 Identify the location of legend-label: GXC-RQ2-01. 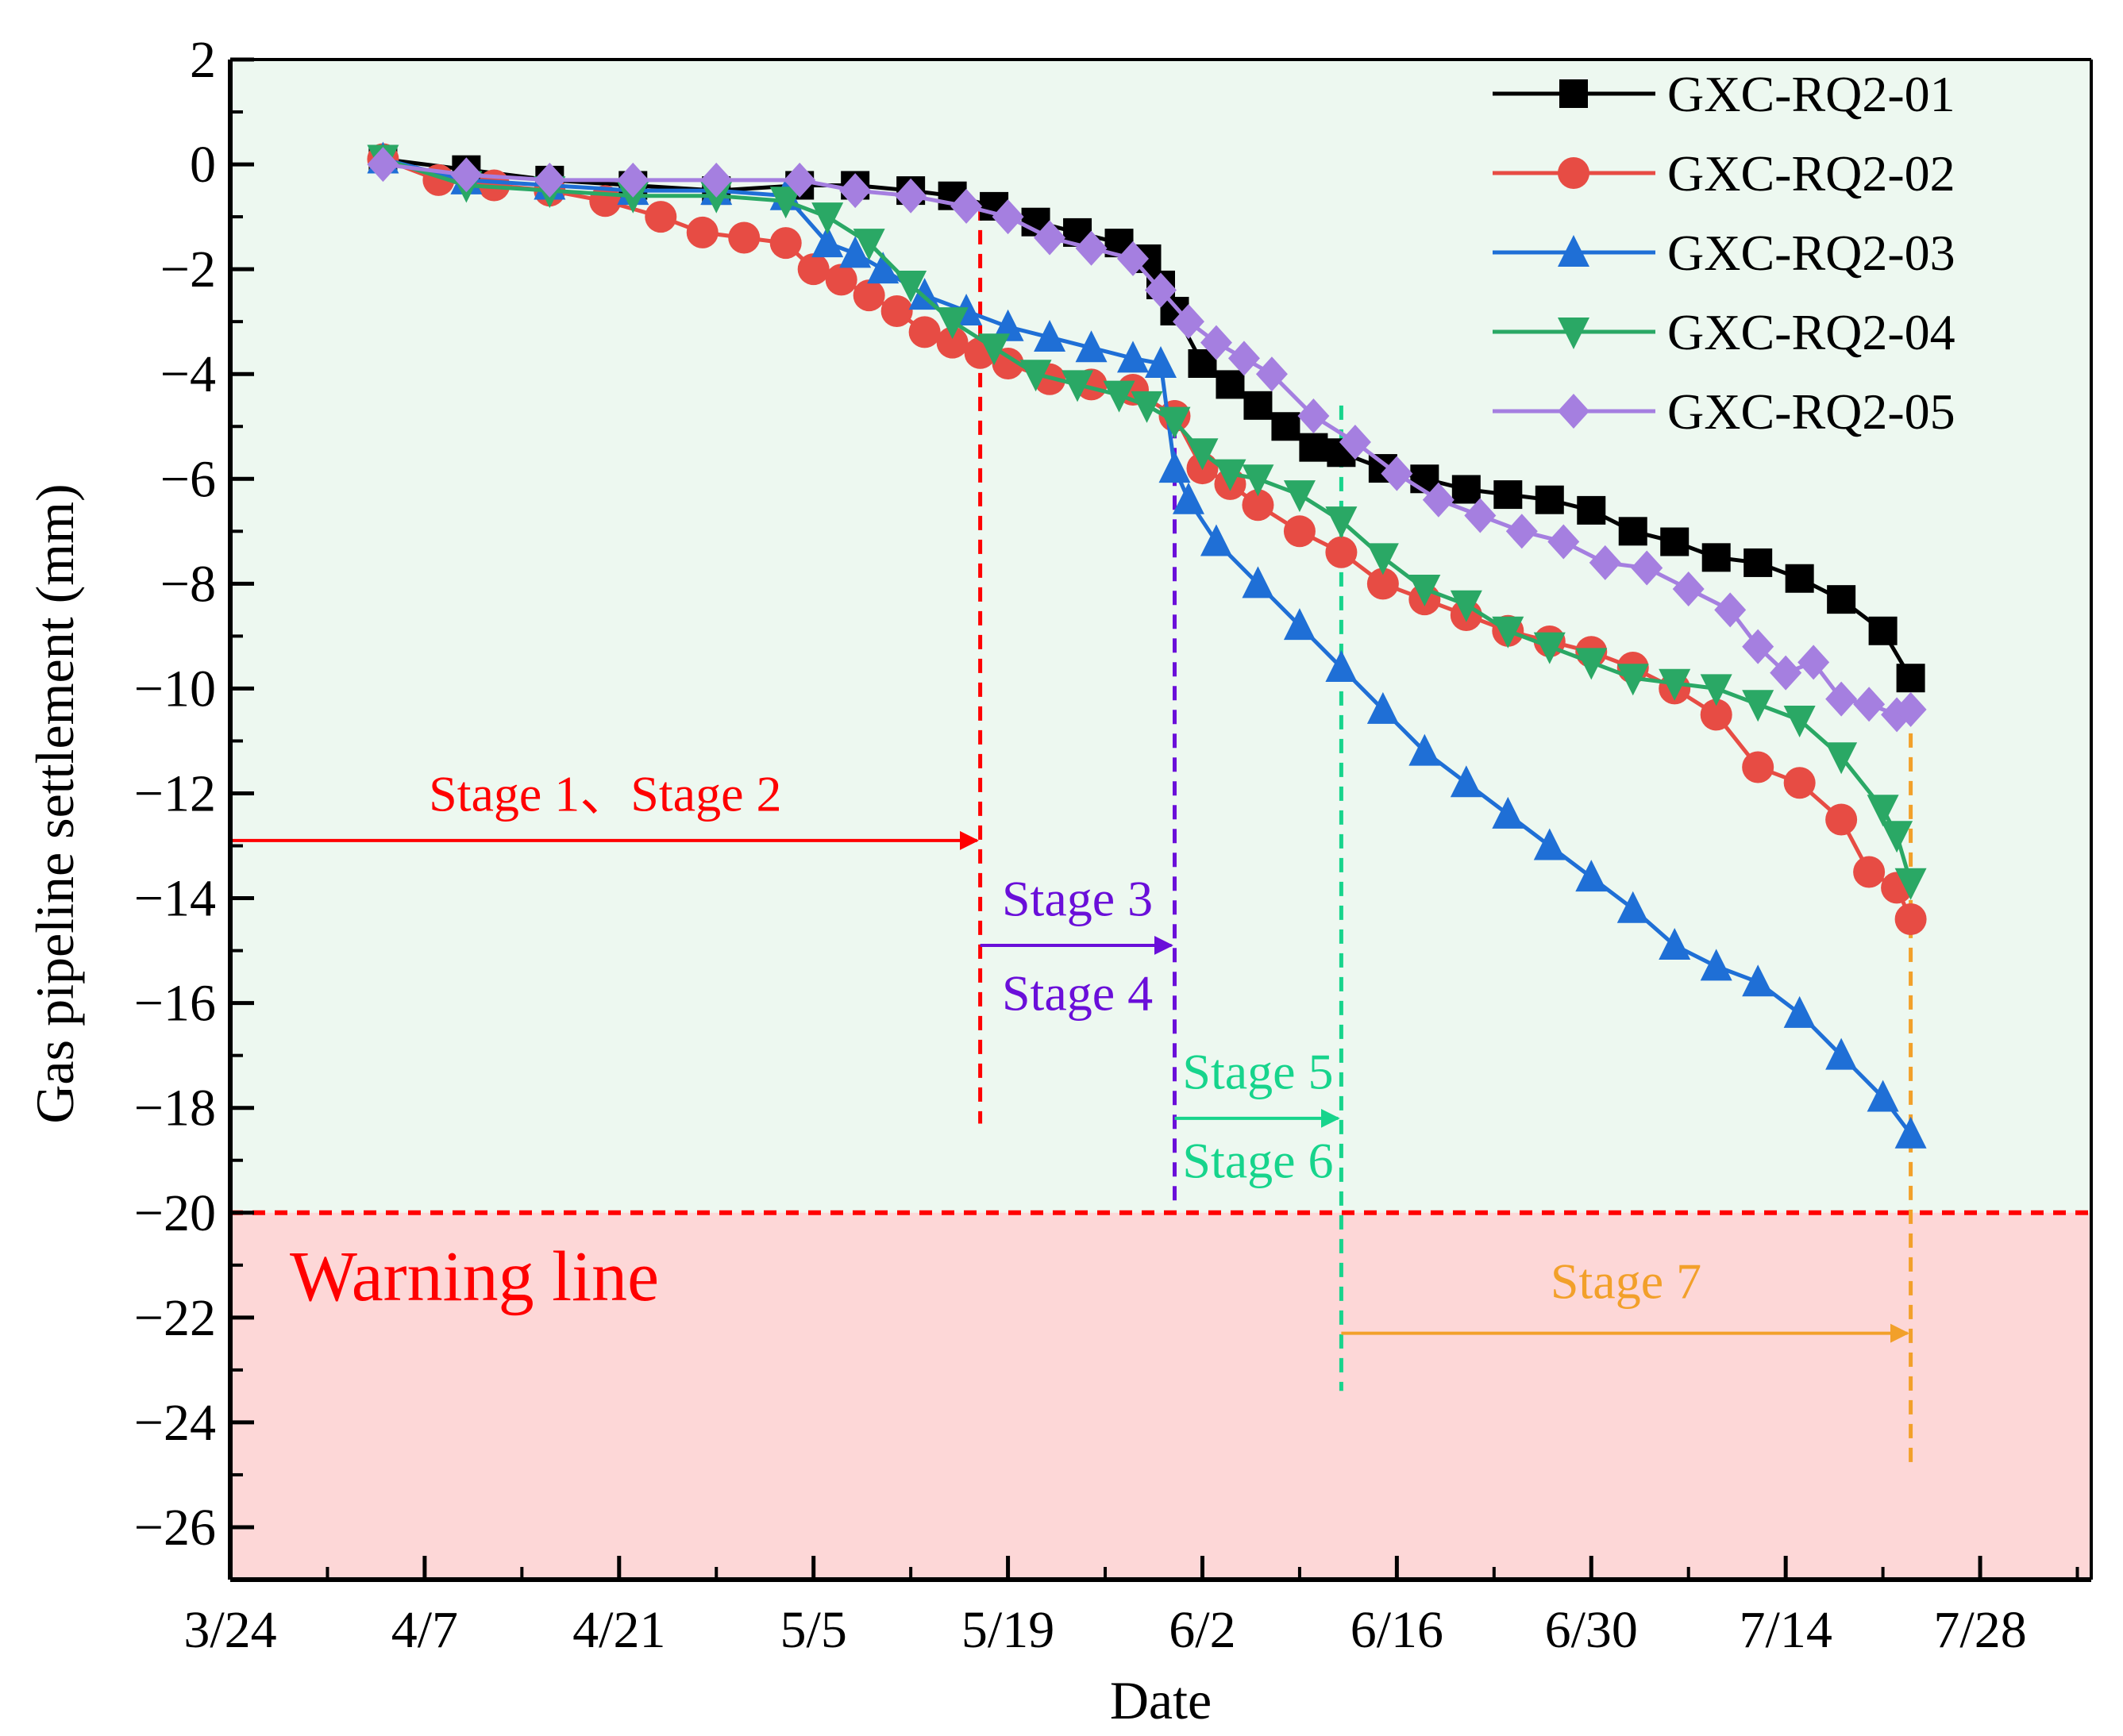
(1811, 94).